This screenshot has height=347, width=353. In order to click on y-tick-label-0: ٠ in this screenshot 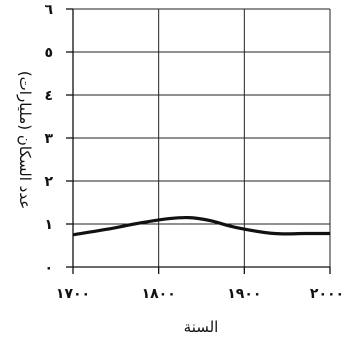, I will do `click(48, 268)`.